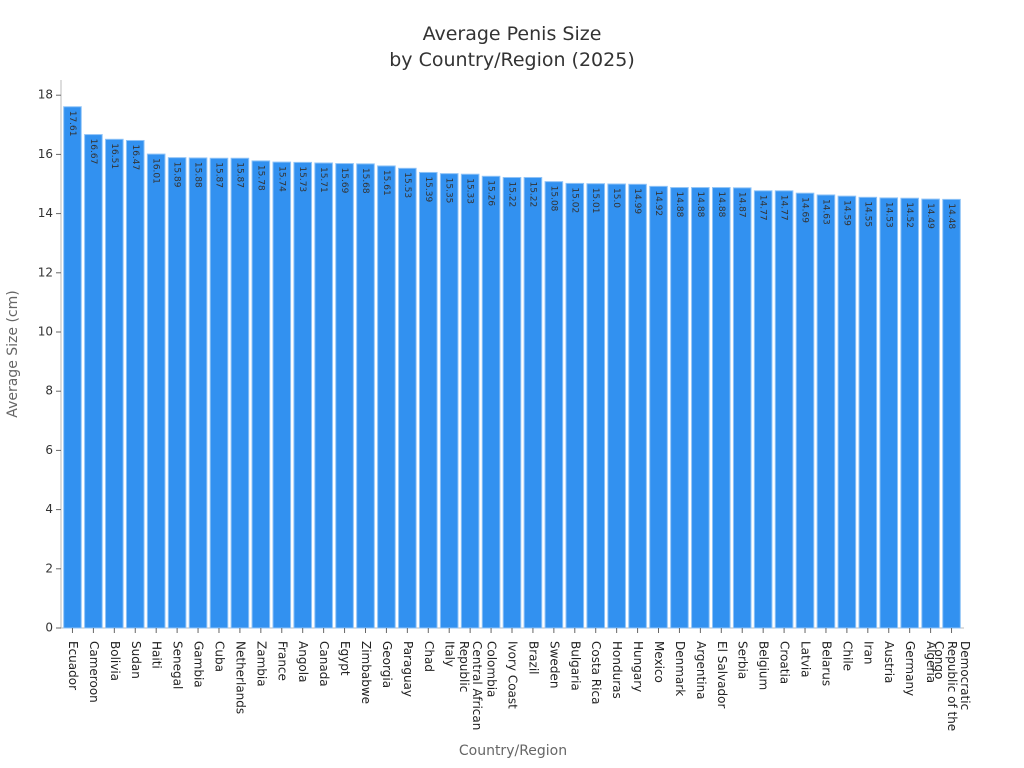  I want to click on data-label: 14.69, so click(805, 210).